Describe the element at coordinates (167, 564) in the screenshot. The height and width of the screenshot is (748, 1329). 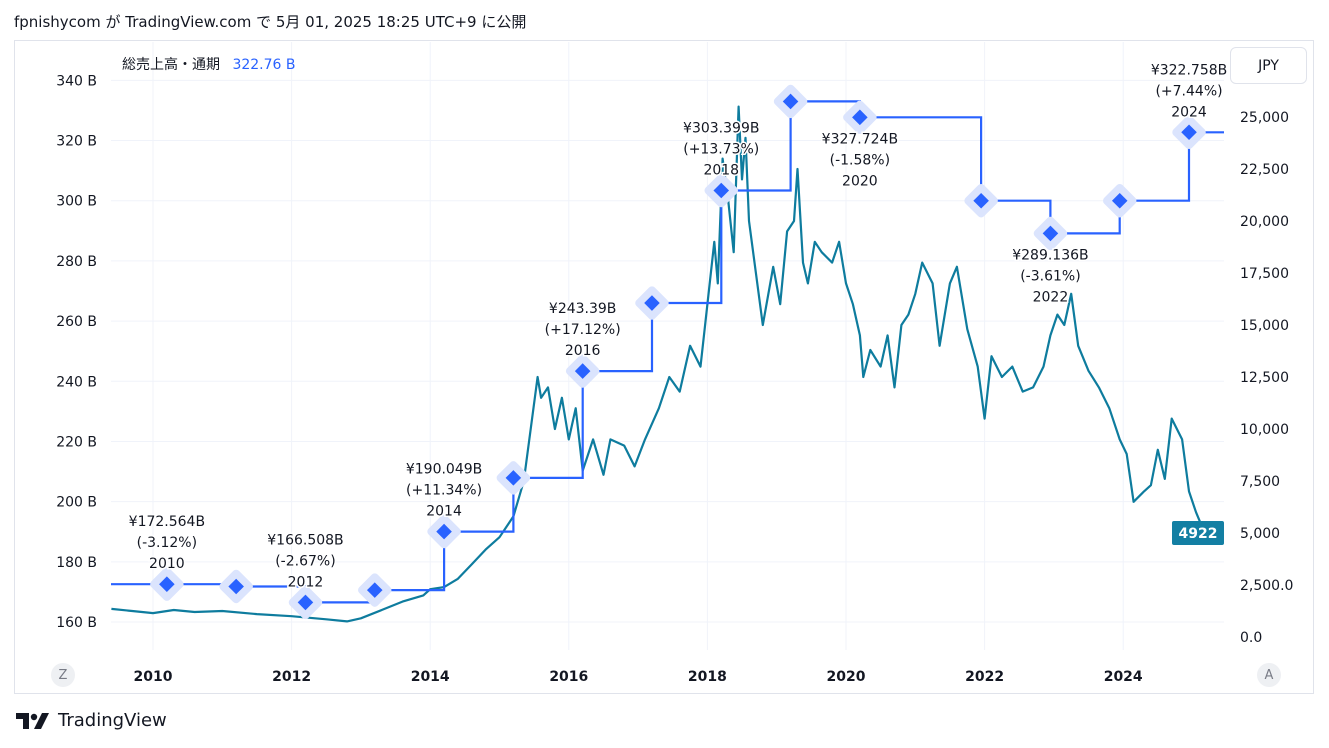
I see `revenue-data-label: 2010` at that location.